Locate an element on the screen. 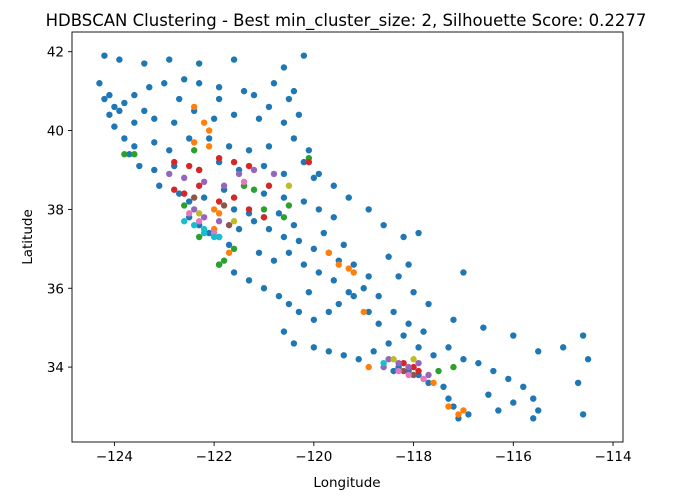 The height and width of the screenshot is (498, 700). x-tick-label: −118 is located at coordinates (413, 457).